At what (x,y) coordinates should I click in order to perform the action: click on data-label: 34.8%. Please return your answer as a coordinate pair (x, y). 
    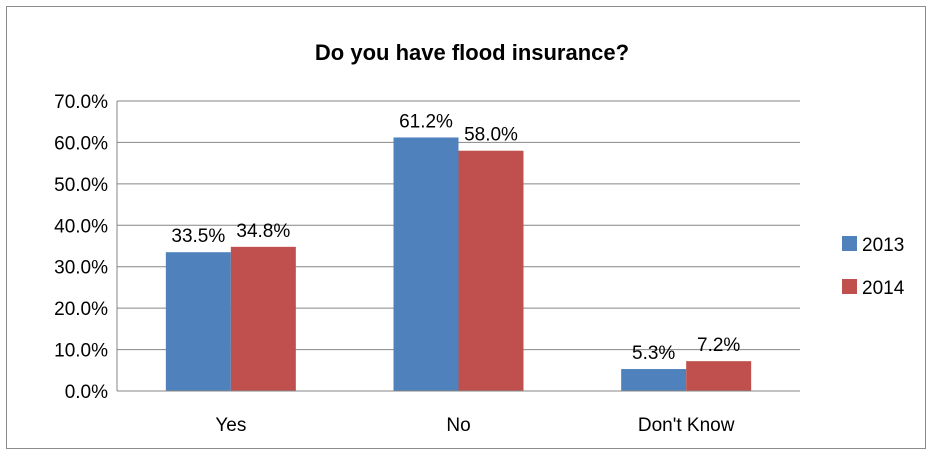
    Looking at the image, I should click on (263, 231).